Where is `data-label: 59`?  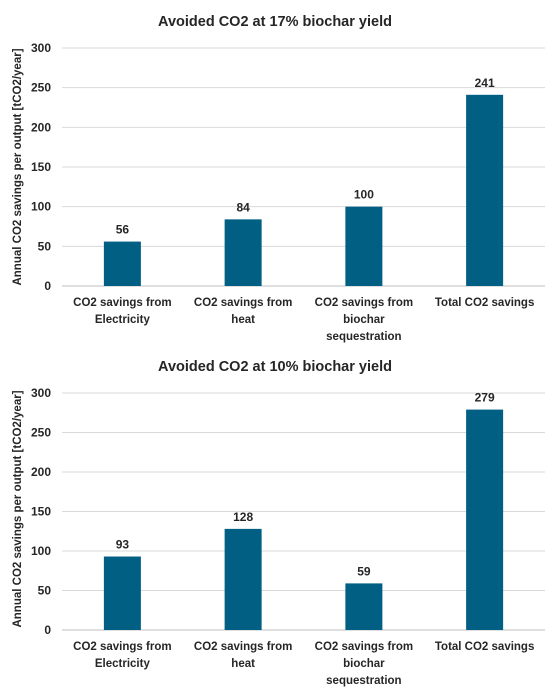 data-label: 59 is located at coordinates (364, 571).